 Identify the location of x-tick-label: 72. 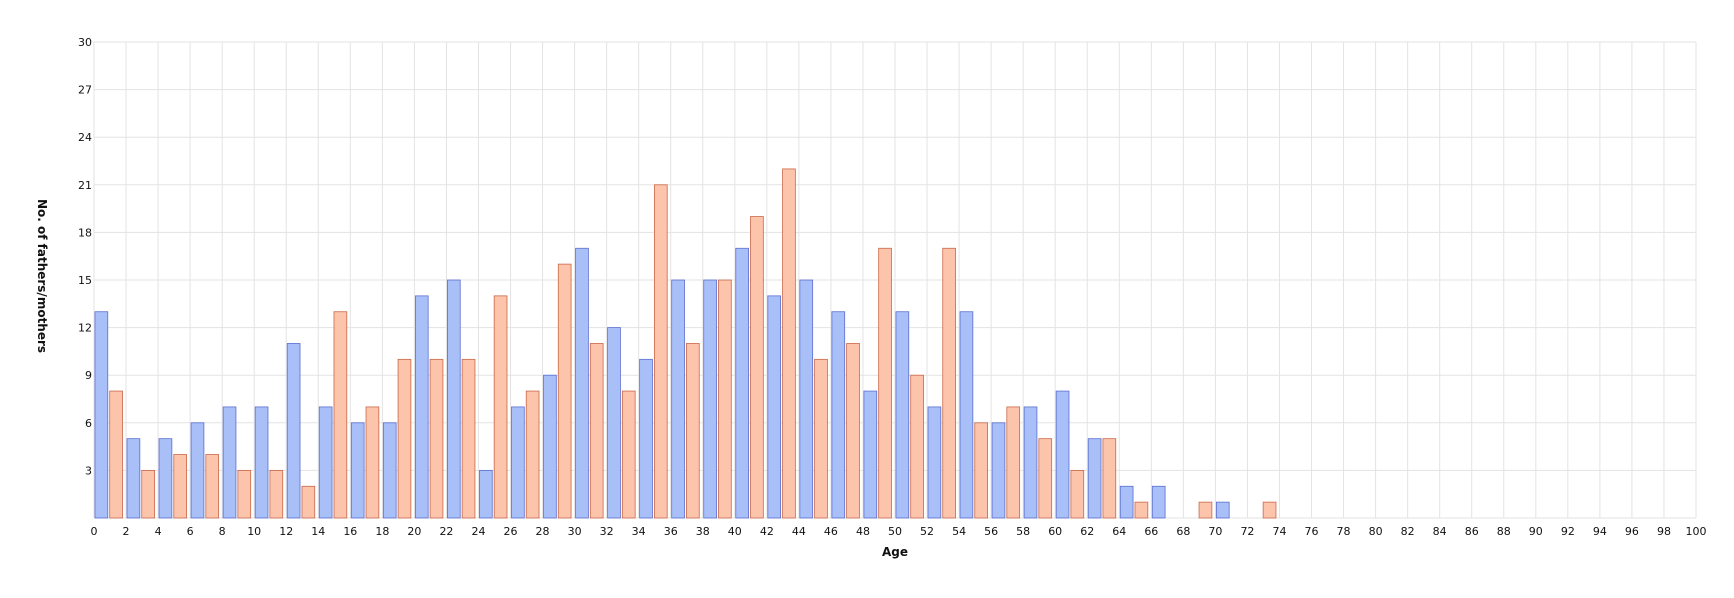
(1247, 531).